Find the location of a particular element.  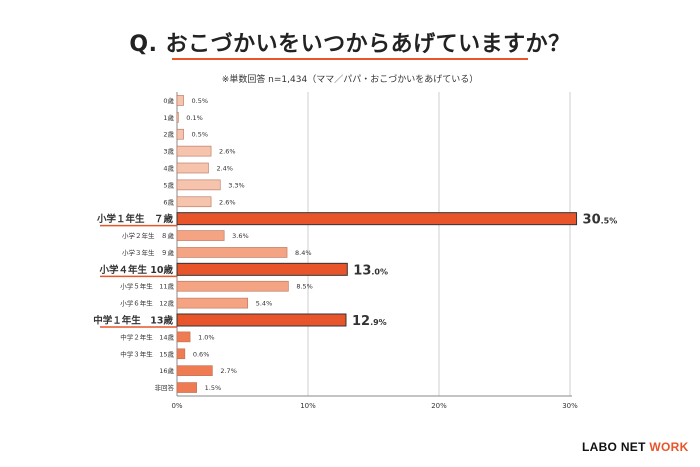

value-label: 3.6% is located at coordinates (240, 236).